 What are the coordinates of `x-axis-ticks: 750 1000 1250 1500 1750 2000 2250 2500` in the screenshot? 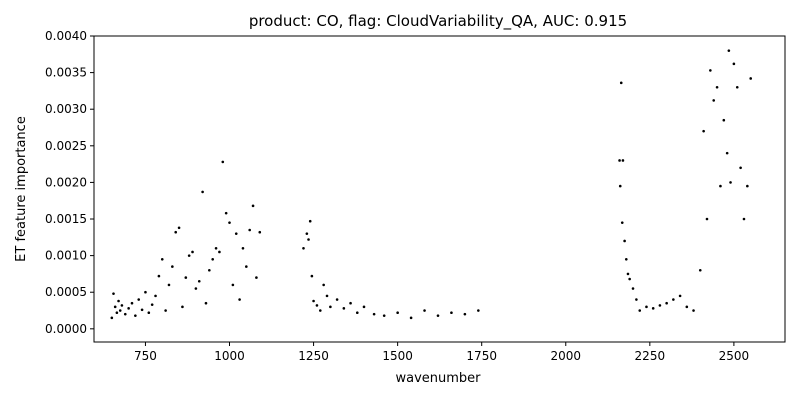 It's located at (441, 352).